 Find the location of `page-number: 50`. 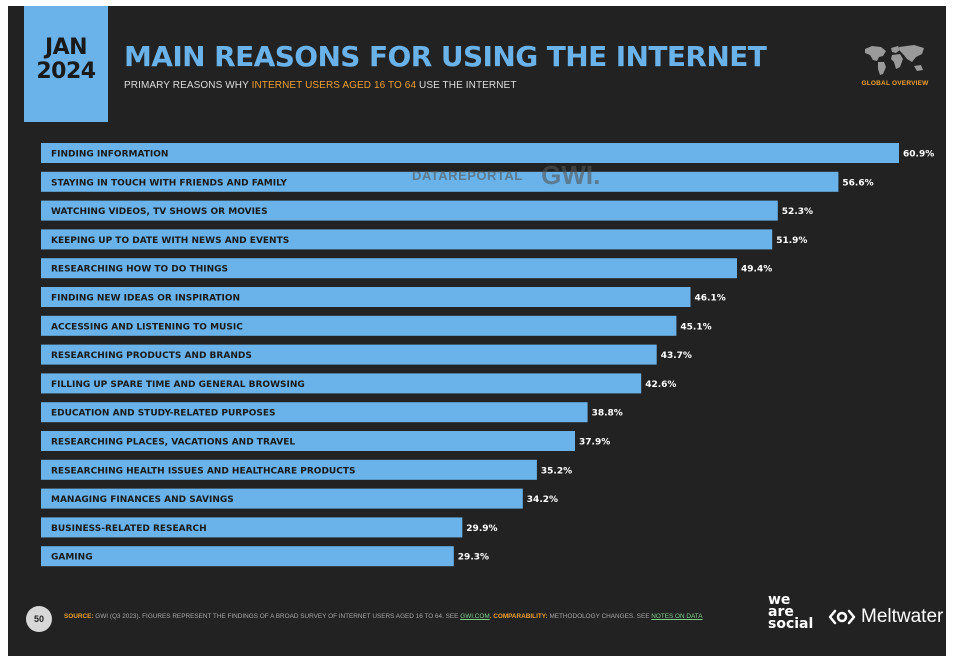

page-number: 50 is located at coordinates (39, 619).